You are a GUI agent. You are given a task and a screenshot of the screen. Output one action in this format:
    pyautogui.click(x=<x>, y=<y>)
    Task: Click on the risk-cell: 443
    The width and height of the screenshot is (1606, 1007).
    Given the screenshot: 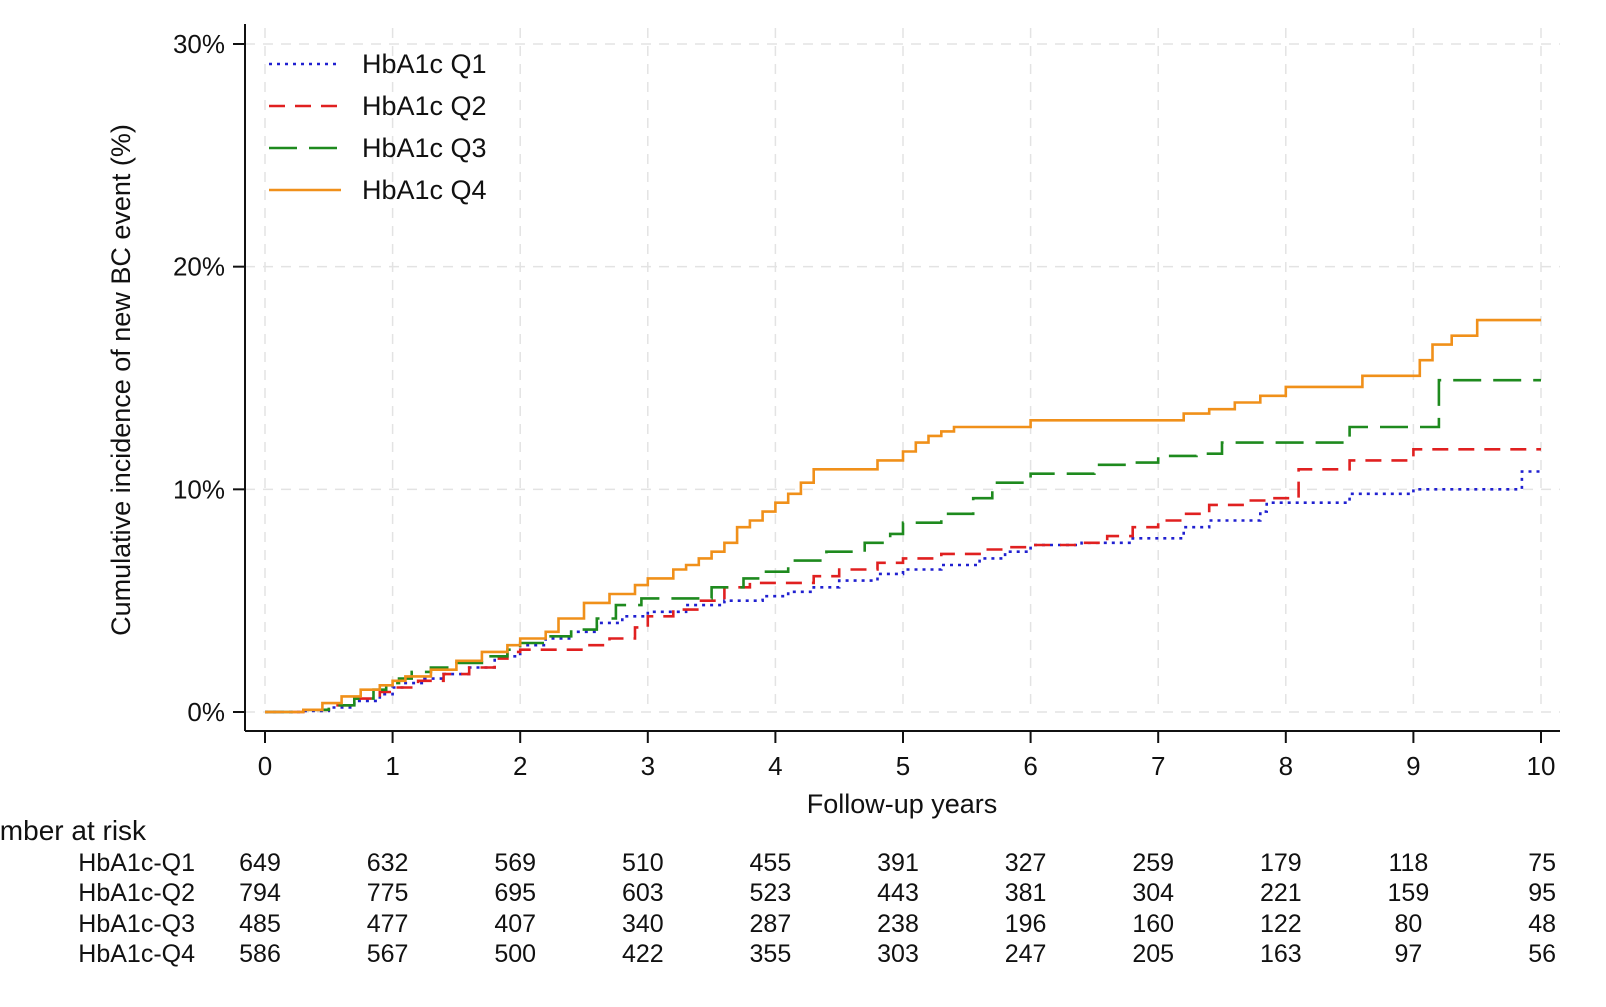 What is the action you would take?
    pyautogui.click(x=898, y=893)
    